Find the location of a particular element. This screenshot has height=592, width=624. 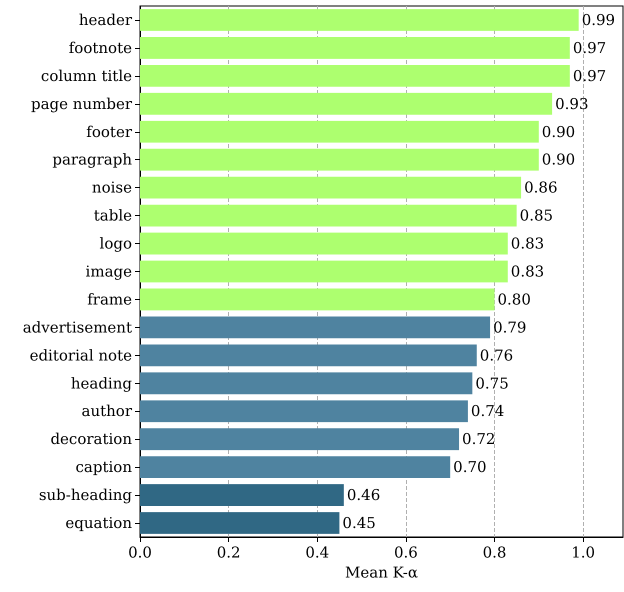

data-label: 0.74 is located at coordinates (487, 411).